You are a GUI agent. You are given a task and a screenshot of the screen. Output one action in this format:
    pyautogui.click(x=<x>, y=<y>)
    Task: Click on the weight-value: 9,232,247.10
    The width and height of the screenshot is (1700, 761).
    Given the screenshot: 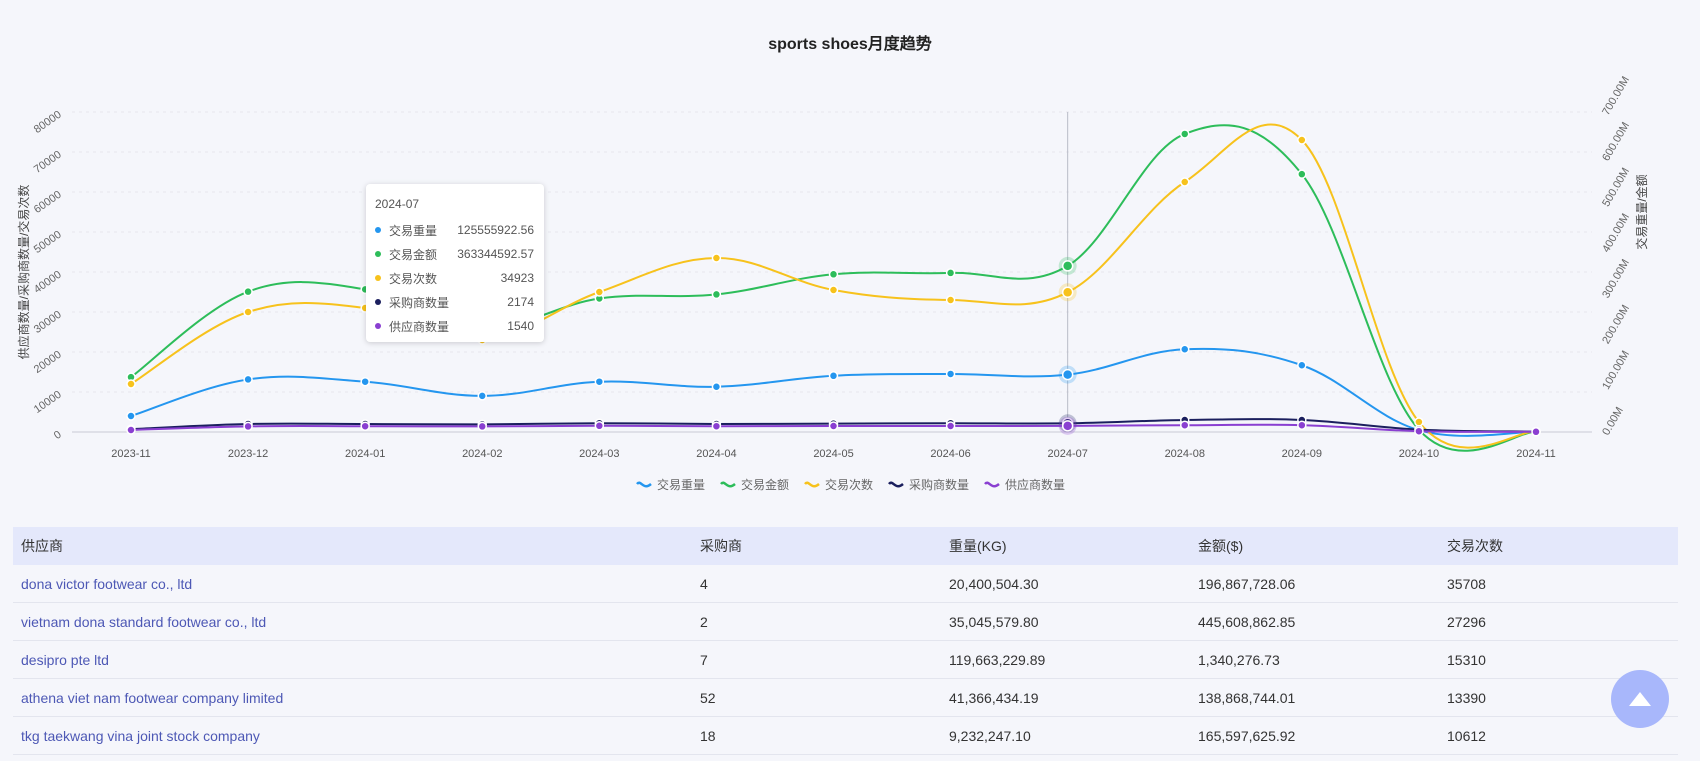 What is the action you would take?
    pyautogui.click(x=1065, y=735)
    